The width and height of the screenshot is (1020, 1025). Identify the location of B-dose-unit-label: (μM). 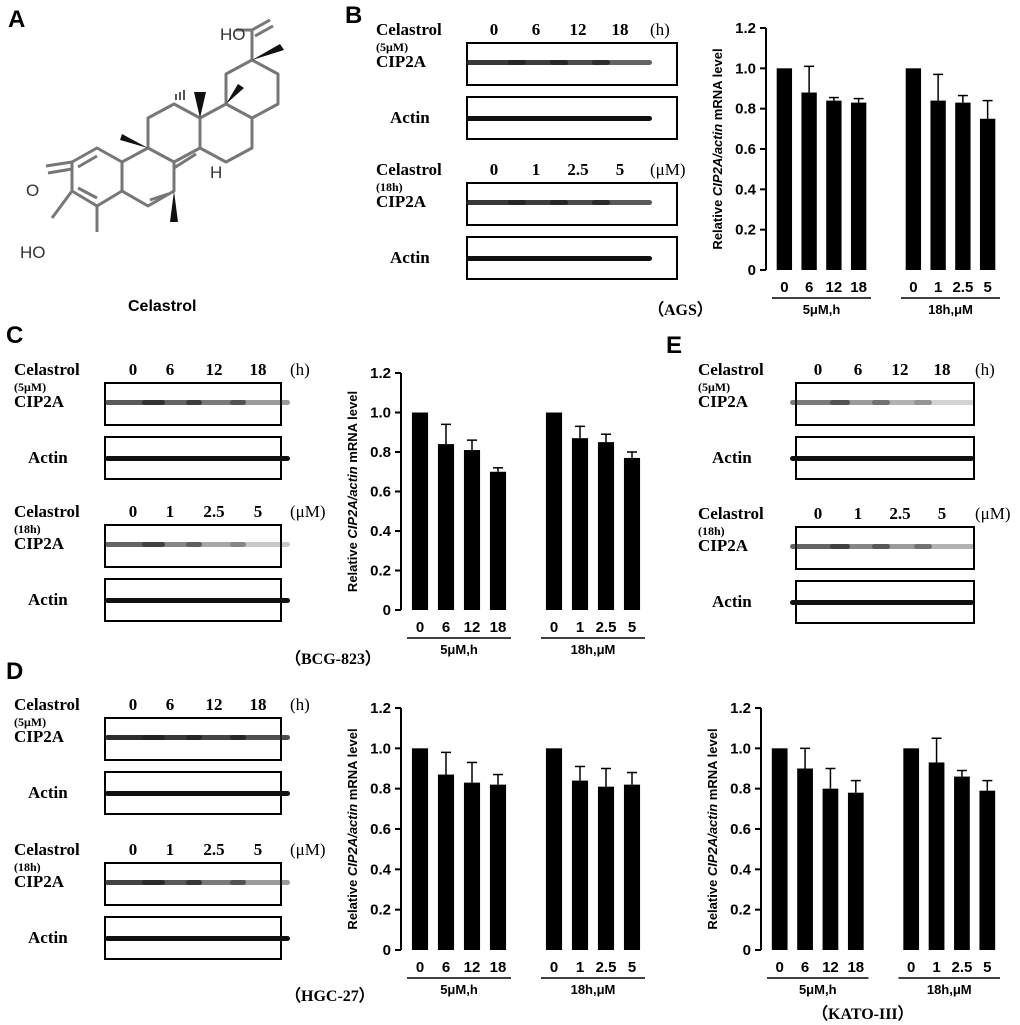
(668, 169).